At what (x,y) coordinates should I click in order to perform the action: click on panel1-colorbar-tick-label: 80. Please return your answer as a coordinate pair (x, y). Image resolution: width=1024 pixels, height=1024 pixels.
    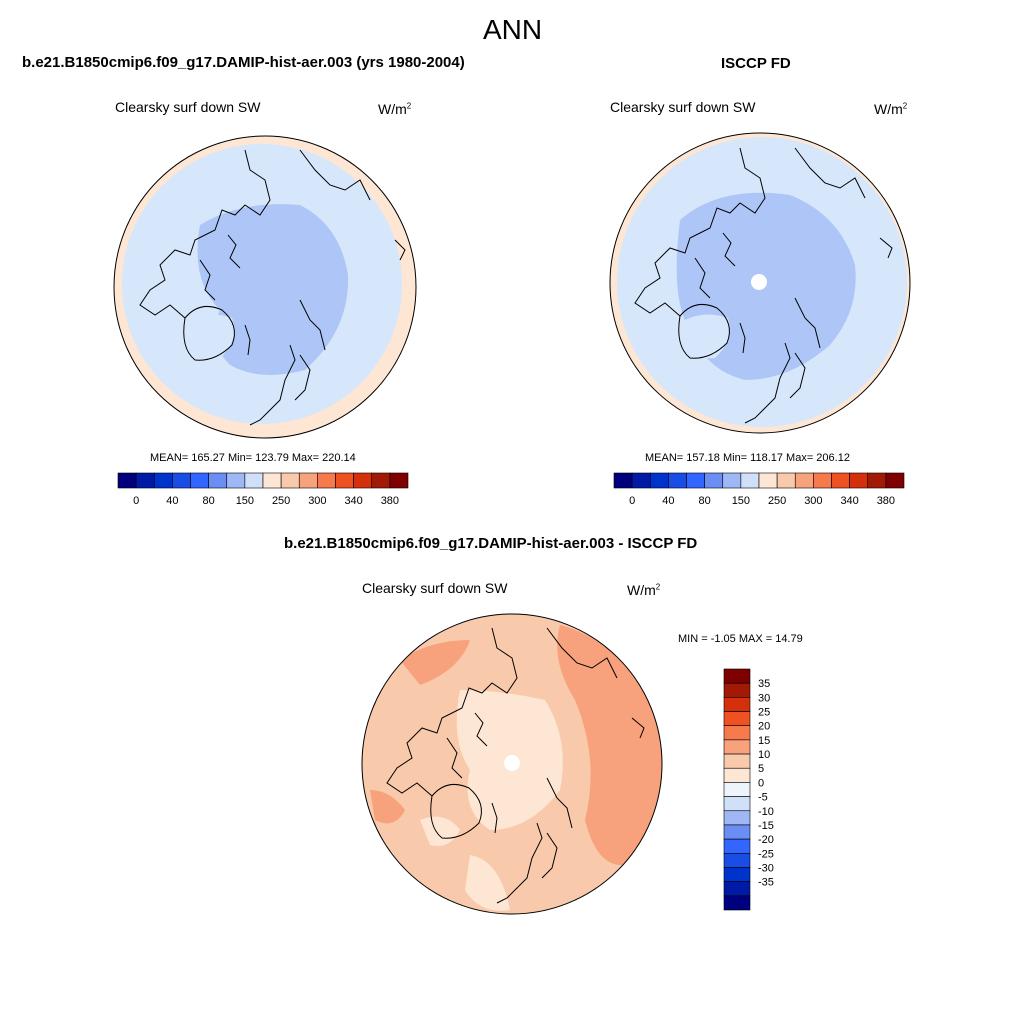
    Looking at the image, I should click on (209, 501).